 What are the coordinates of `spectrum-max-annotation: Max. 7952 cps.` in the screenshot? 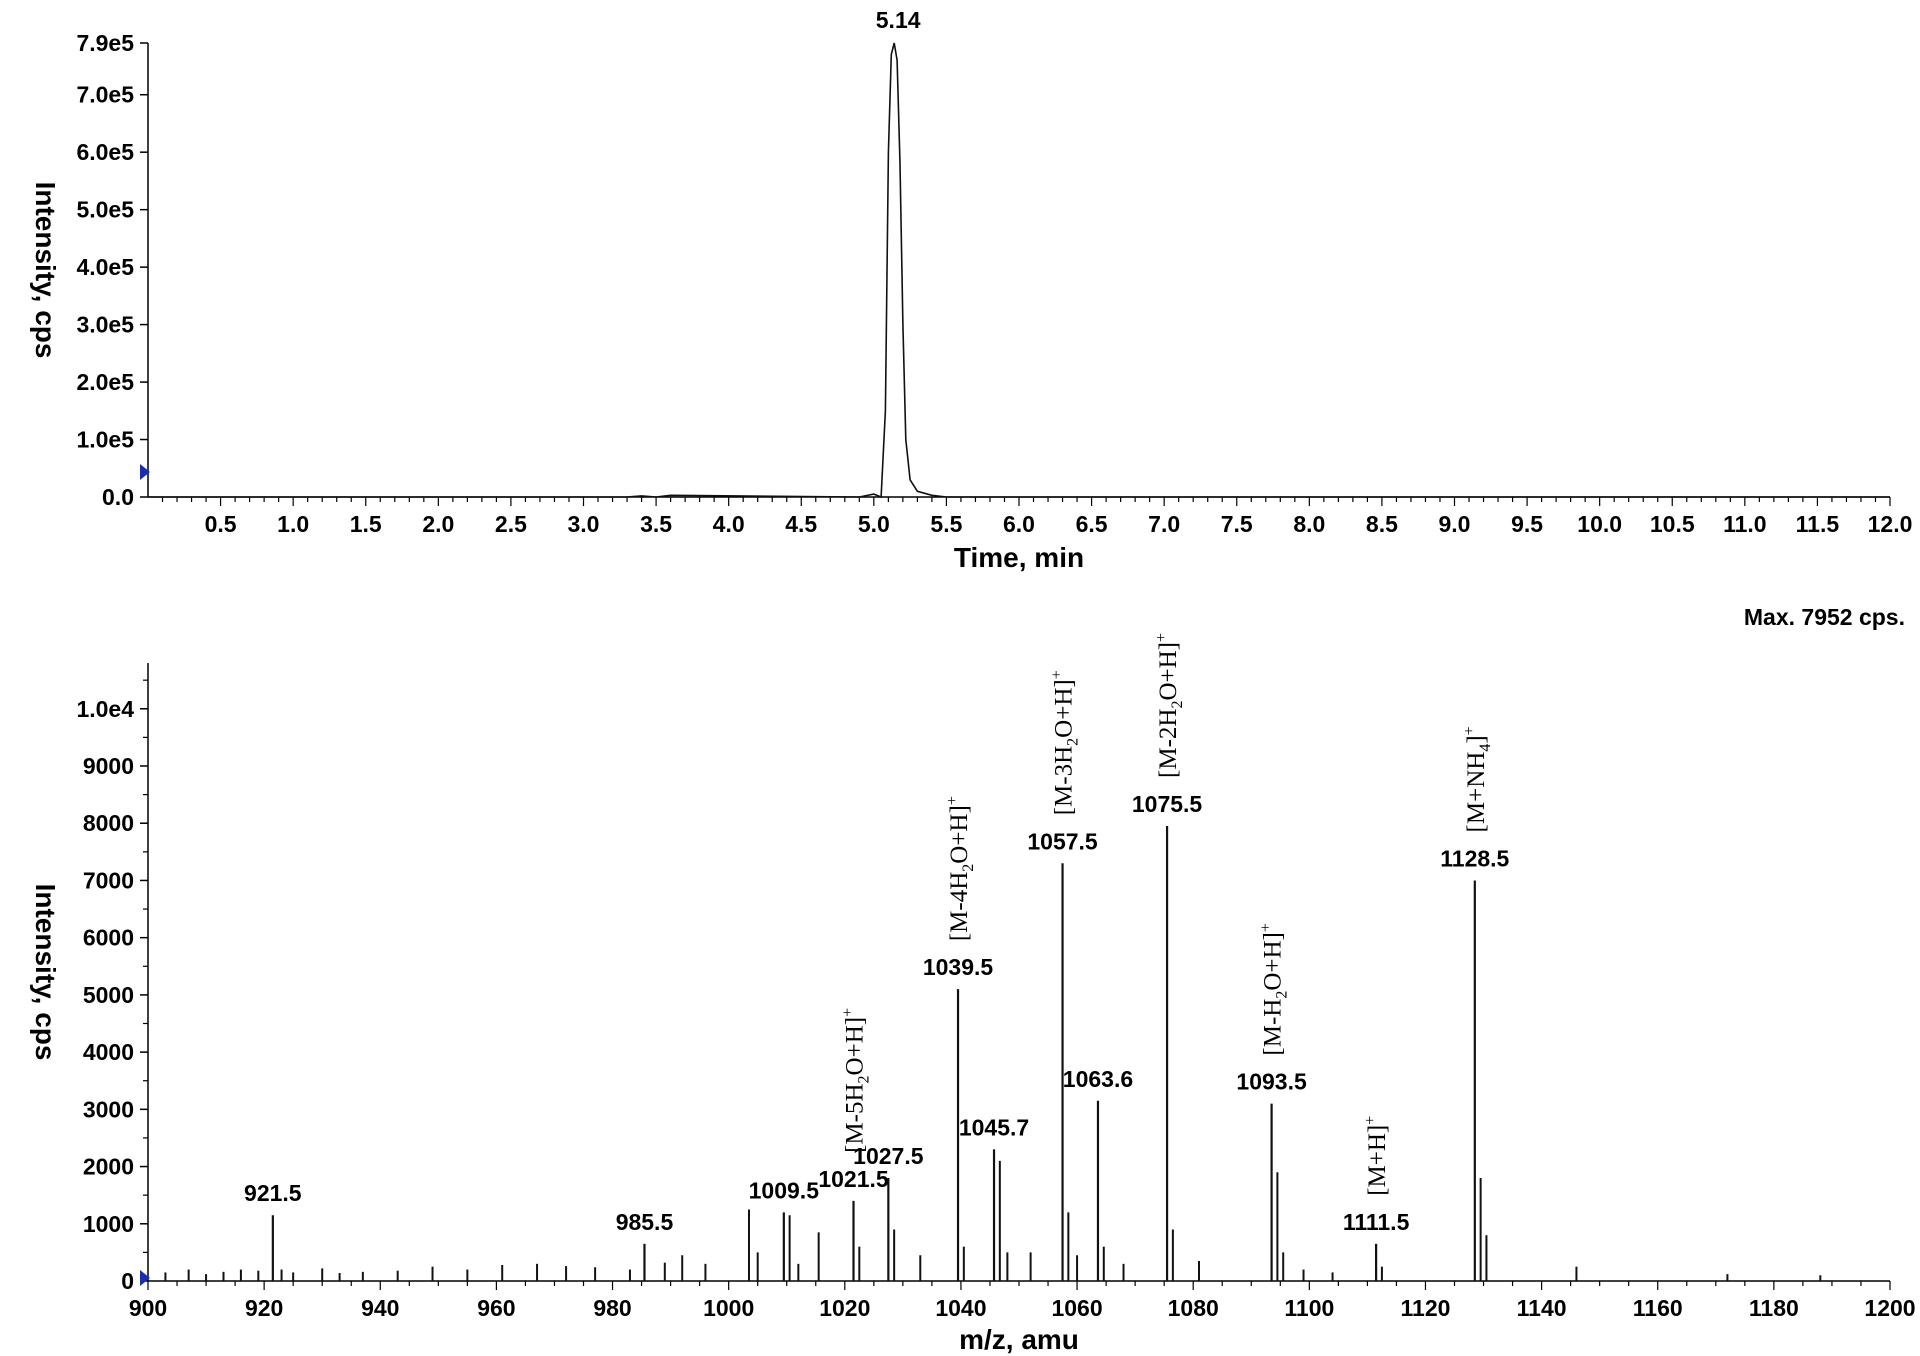 It's located at (1824, 617).